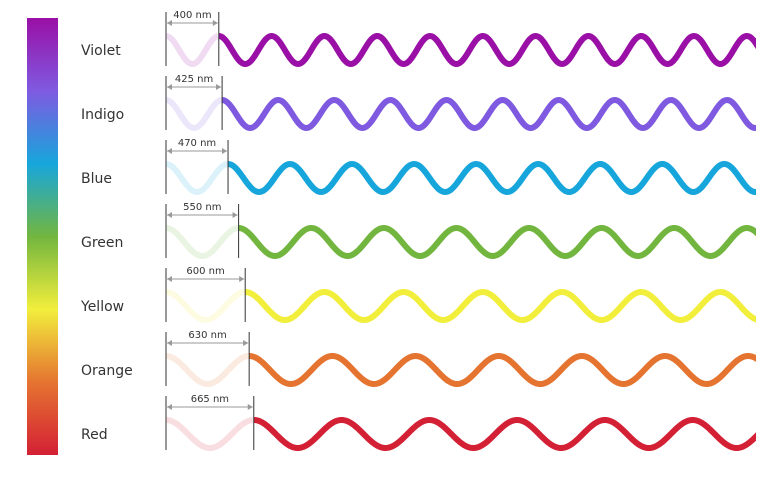 The width and height of the screenshot is (769, 478). I want to click on color-name: Indigo, so click(102, 115).